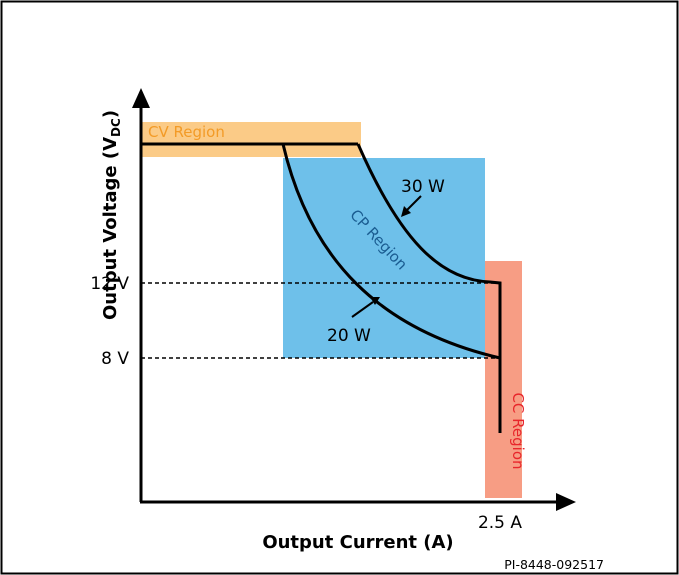 Image resolution: width=679 pixels, height=575 pixels. What do you see at coordinates (500, 523) in the screenshot?
I see `current-tick-label: 2.5 A` at bounding box center [500, 523].